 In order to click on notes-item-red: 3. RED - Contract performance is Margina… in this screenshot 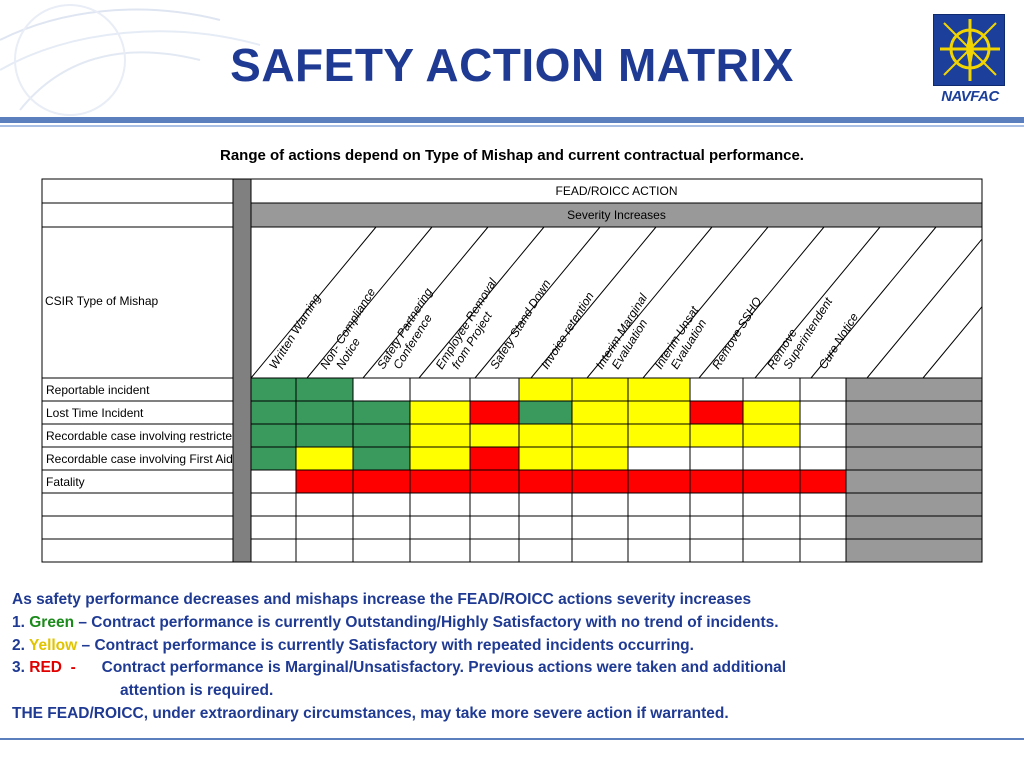, I will do `click(514, 668)`.